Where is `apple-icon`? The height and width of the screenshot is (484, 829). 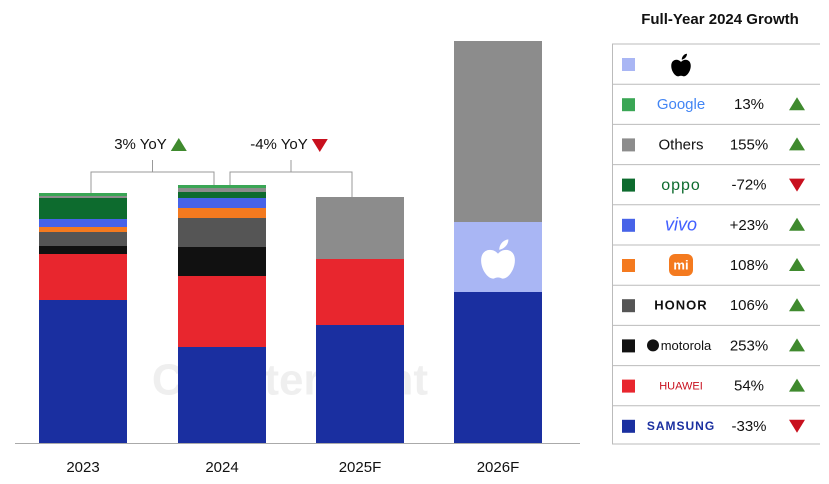 apple-icon is located at coordinates (498, 259).